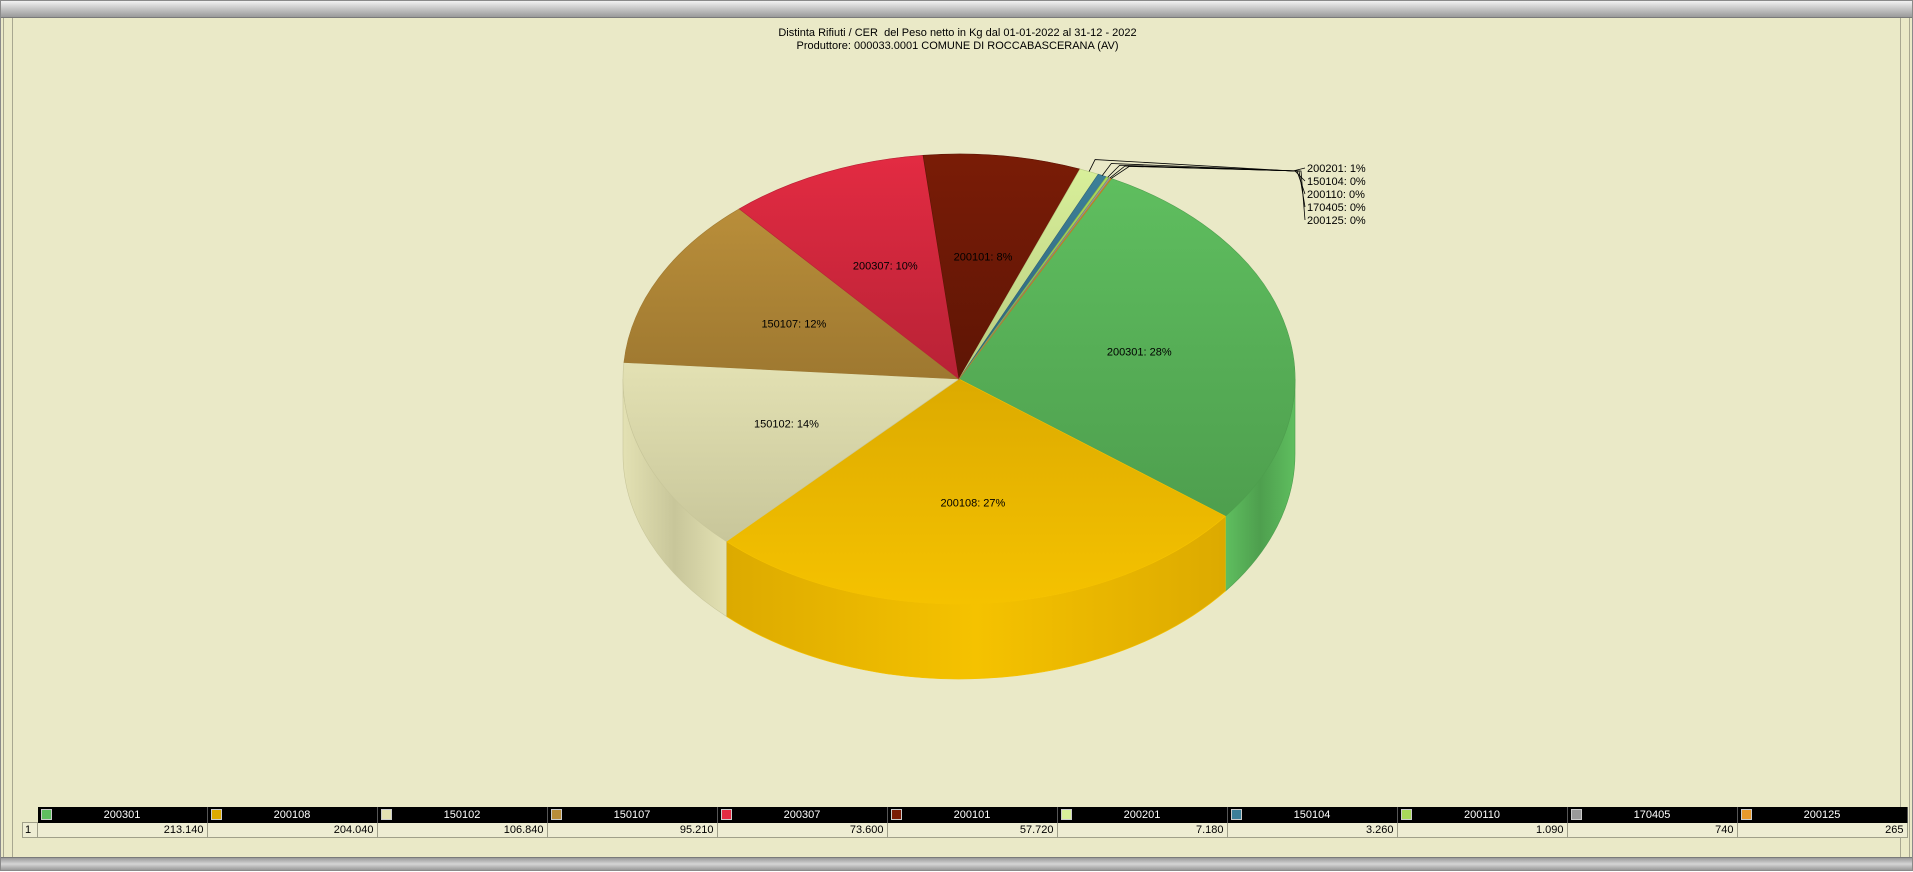 Image resolution: width=1913 pixels, height=872 pixels. I want to click on legend-header-200201: 200201, so click(1142, 815).